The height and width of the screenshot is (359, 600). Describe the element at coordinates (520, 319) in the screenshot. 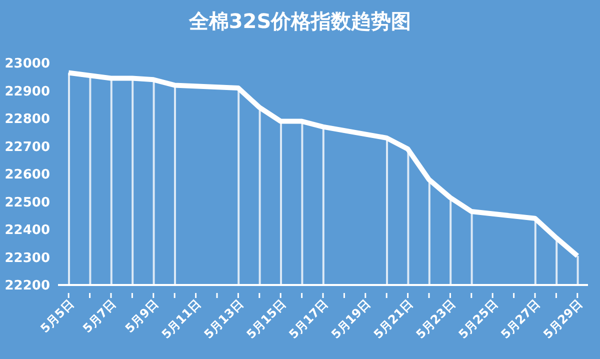

I see `x-tick-label: 5月27日` at that location.